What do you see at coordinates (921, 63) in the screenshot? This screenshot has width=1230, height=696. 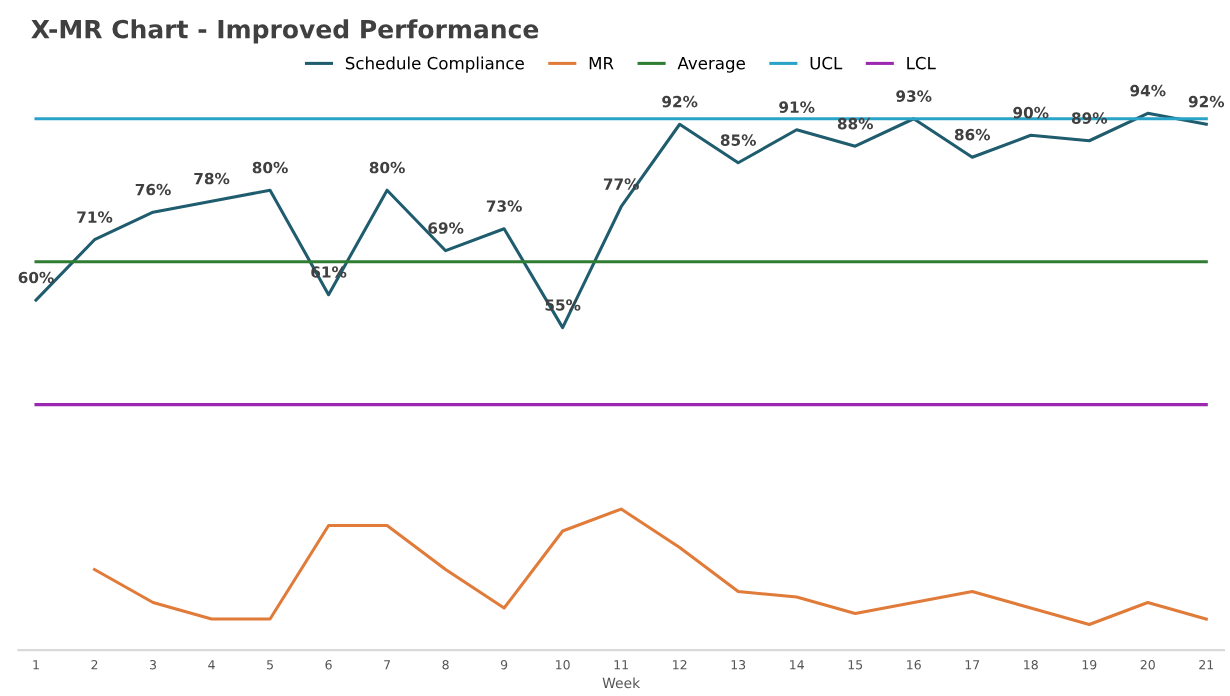 I see `legend-label: LCL` at bounding box center [921, 63].